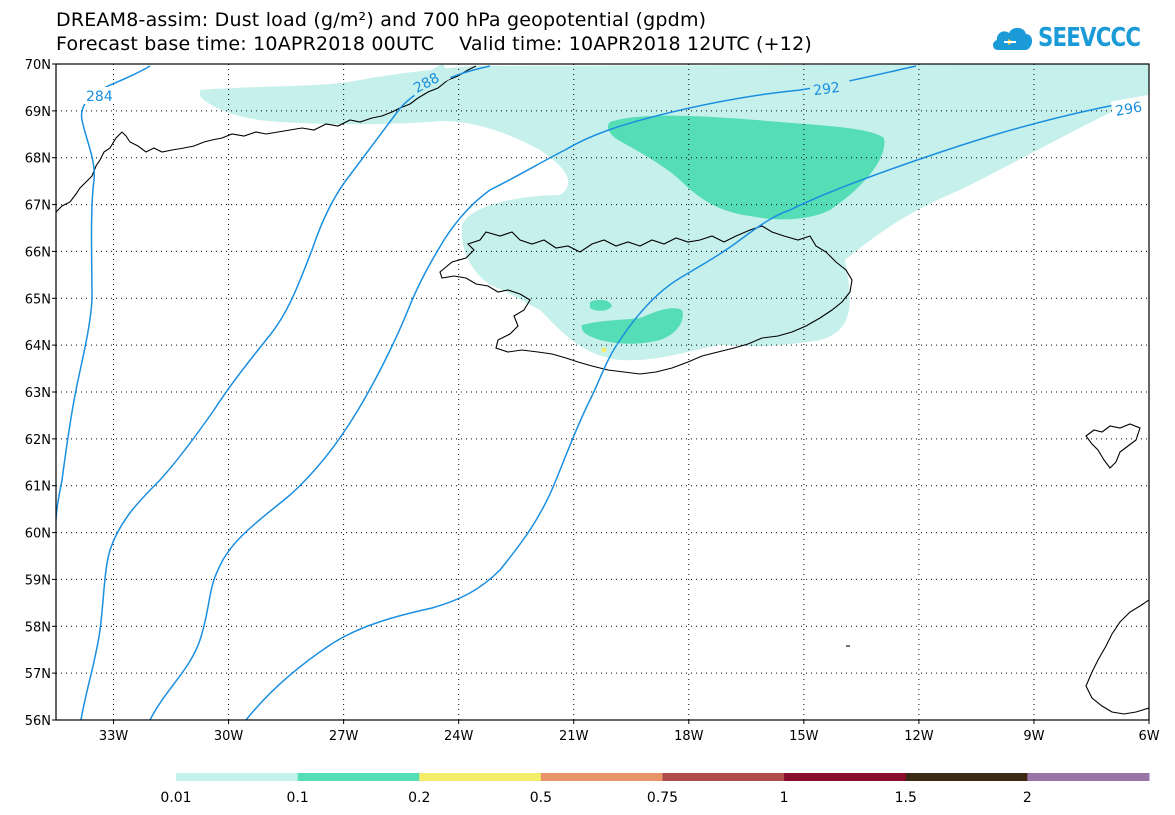  What do you see at coordinates (1113, 446) in the screenshot?
I see `coastline-faroe` at bounding box center [1113, 446].